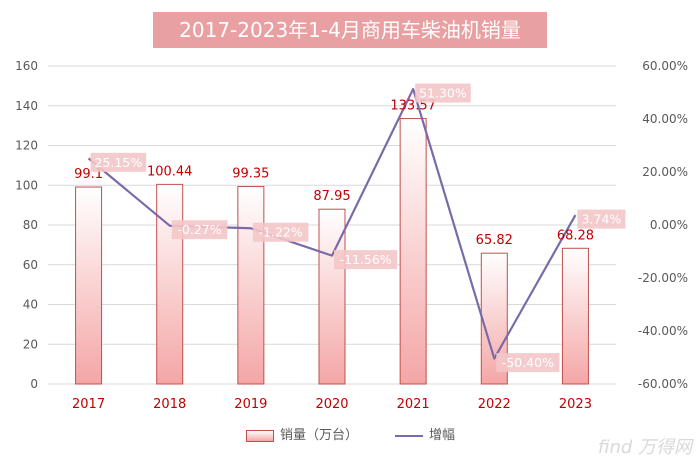 The height and width of the screenshot is (463, 700). What do you see at coordinates (663, 331) in the screenshot?
I see `right-tick-label: -40.00%` at bounding box center [663, 331].